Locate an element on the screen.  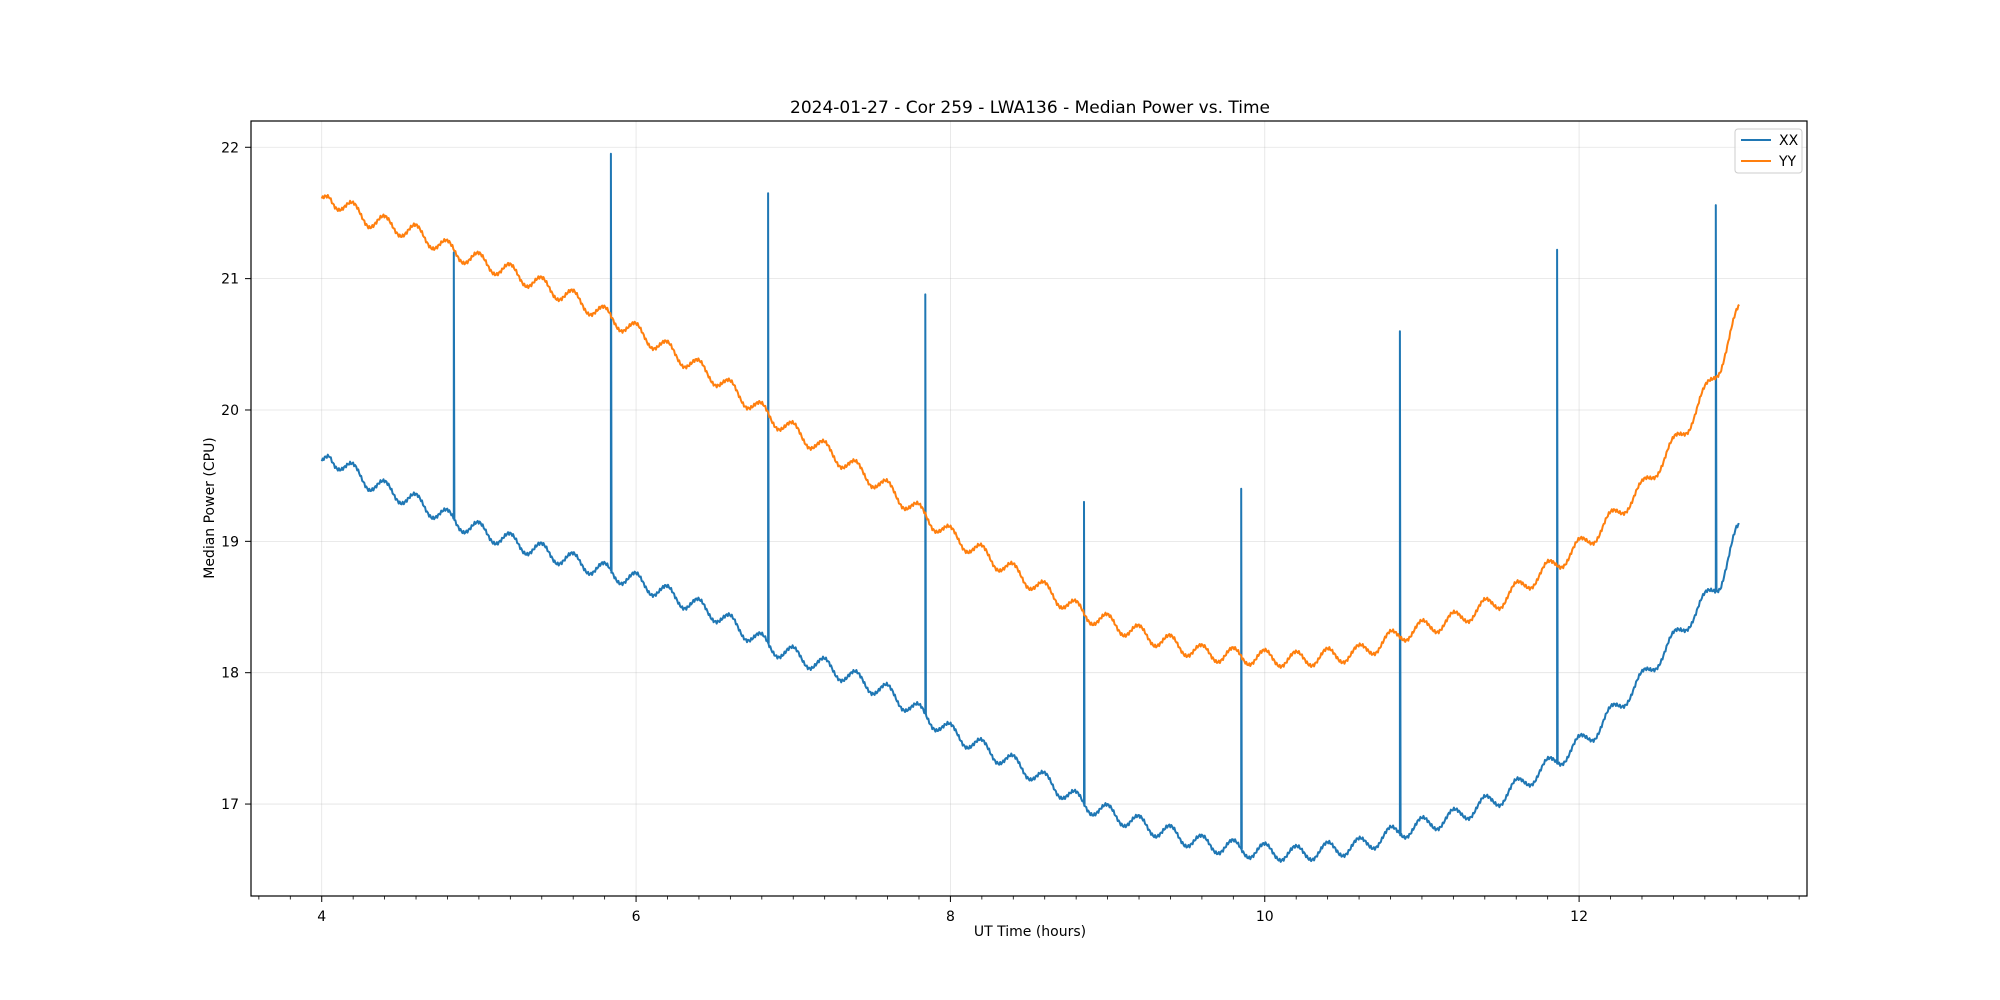
legend-label-xx: XX is located at coordinates (1789, 141).